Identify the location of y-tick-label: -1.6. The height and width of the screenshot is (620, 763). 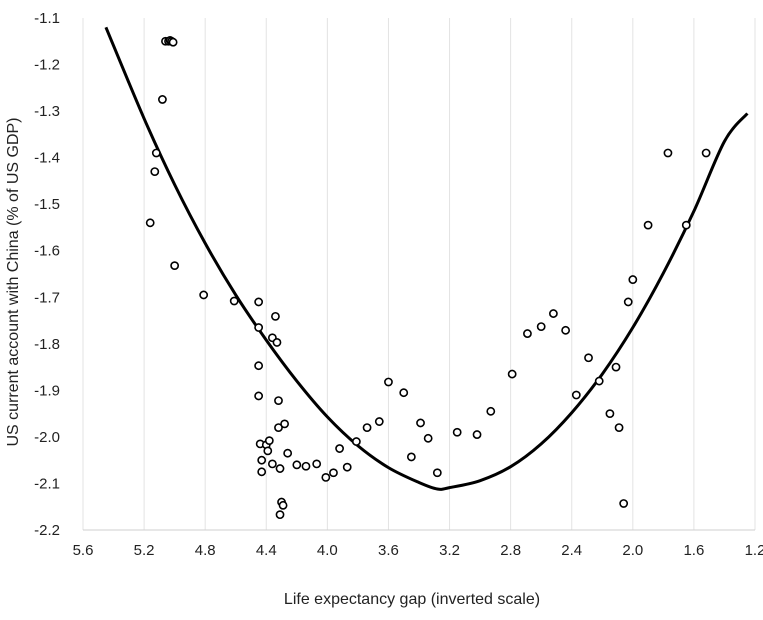
(47, 251).